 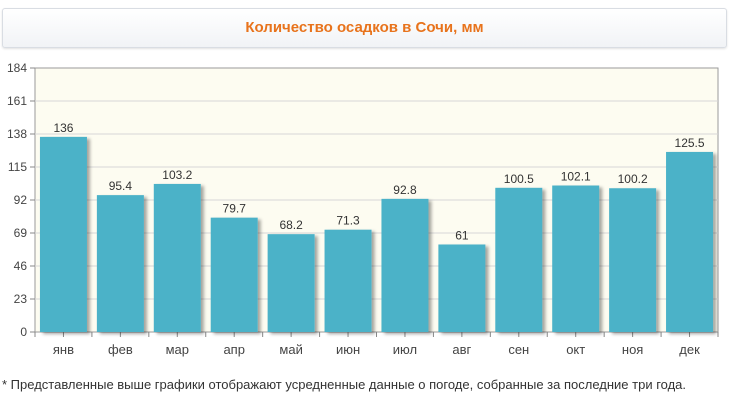 What do you see at coordinates (177, 175) in the screenshot?
I see `value-label: 103.2` at bounding box center [177, 175].